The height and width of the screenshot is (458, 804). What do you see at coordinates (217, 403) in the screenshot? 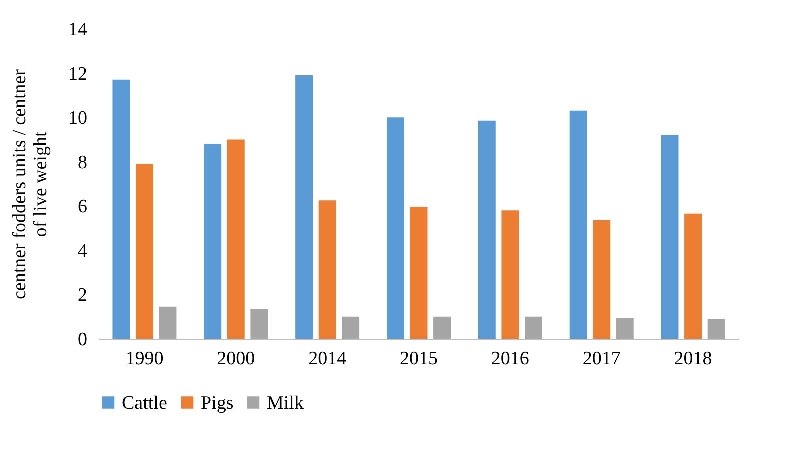
I see `legend-label: Pigs` at bounding box center [217, 403].